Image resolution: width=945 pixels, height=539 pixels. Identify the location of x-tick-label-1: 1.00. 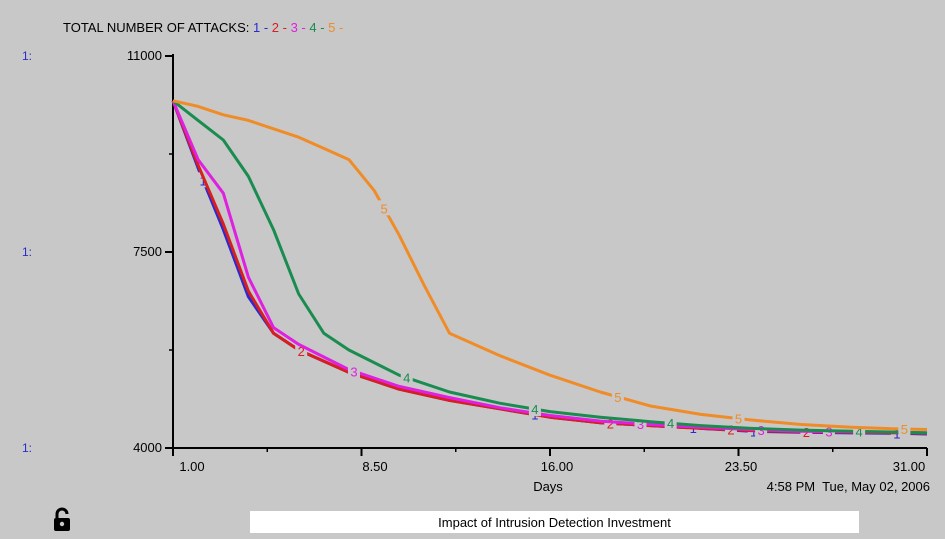
(191, 466).